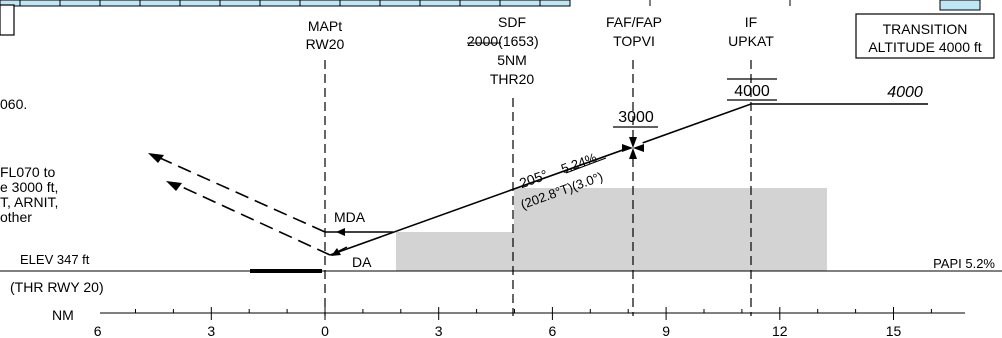 This screenshot has height=338, width=1002. What do you see at coordinates (751, 22) in the screenshot?
I see `if-label: IF` at bounding box center [751, 22].